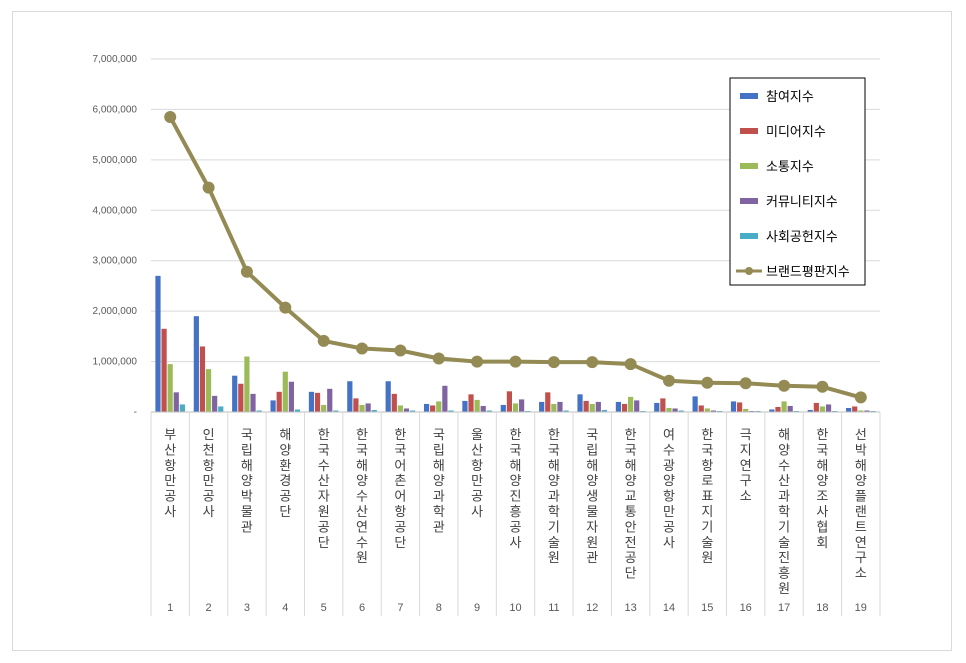 This screenshot has width=966, height=663. Describe the element at coordinates (802, 237) in the screenshot. I see `legend-entry-label: 사회공헌지수` at that location.